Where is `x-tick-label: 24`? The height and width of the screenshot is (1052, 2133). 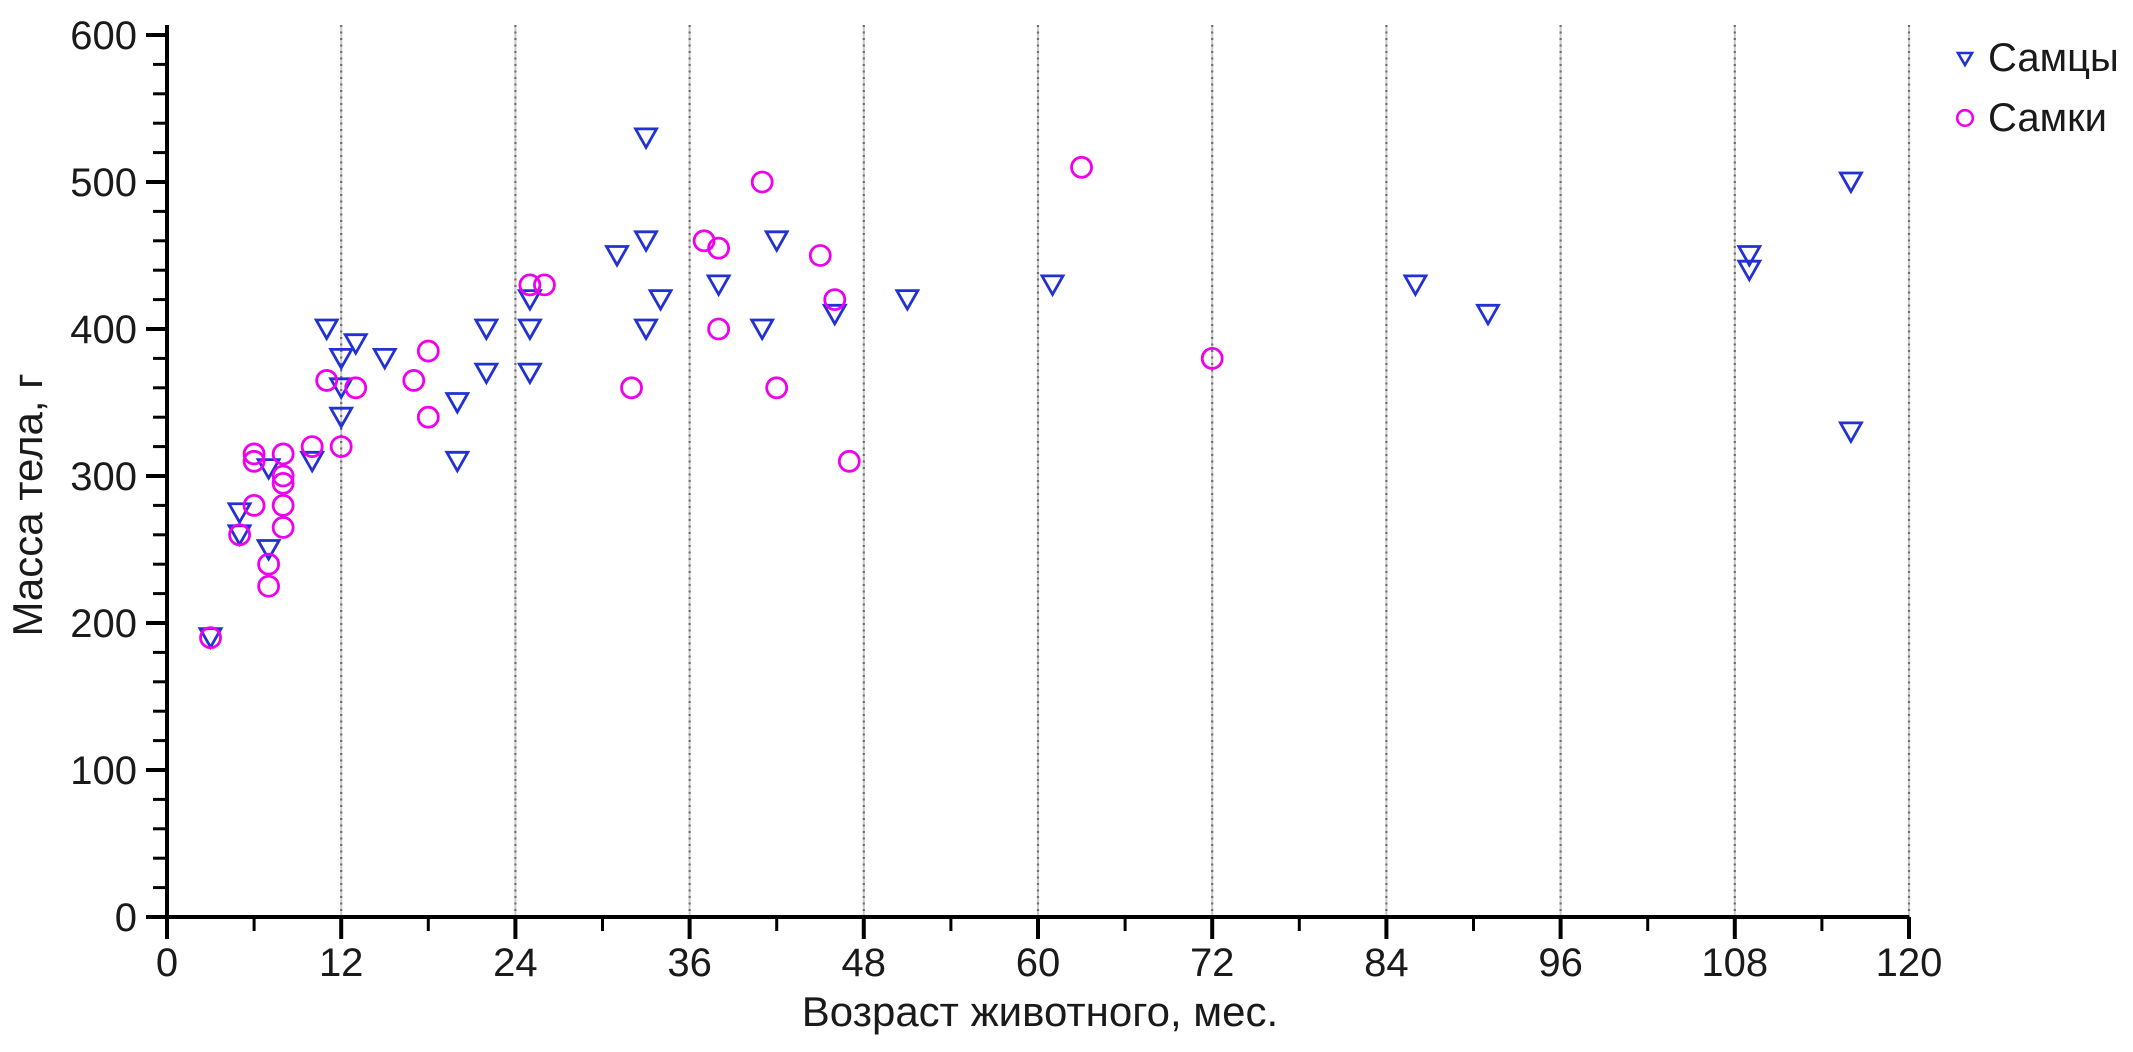
x-tick-label: 24 is located at coordinates (515, 963).